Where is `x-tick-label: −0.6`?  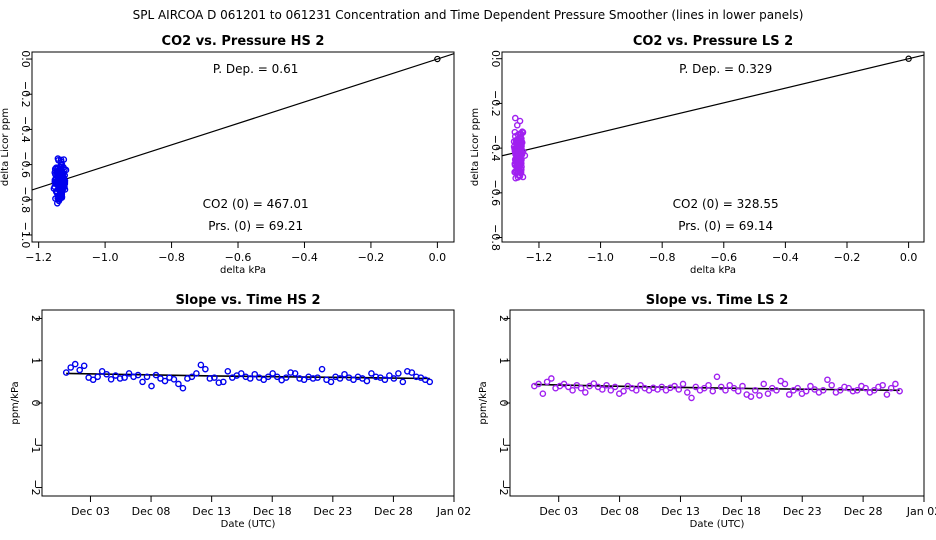 x-tick-label: −0.6 is located at coordinates (238, 257).